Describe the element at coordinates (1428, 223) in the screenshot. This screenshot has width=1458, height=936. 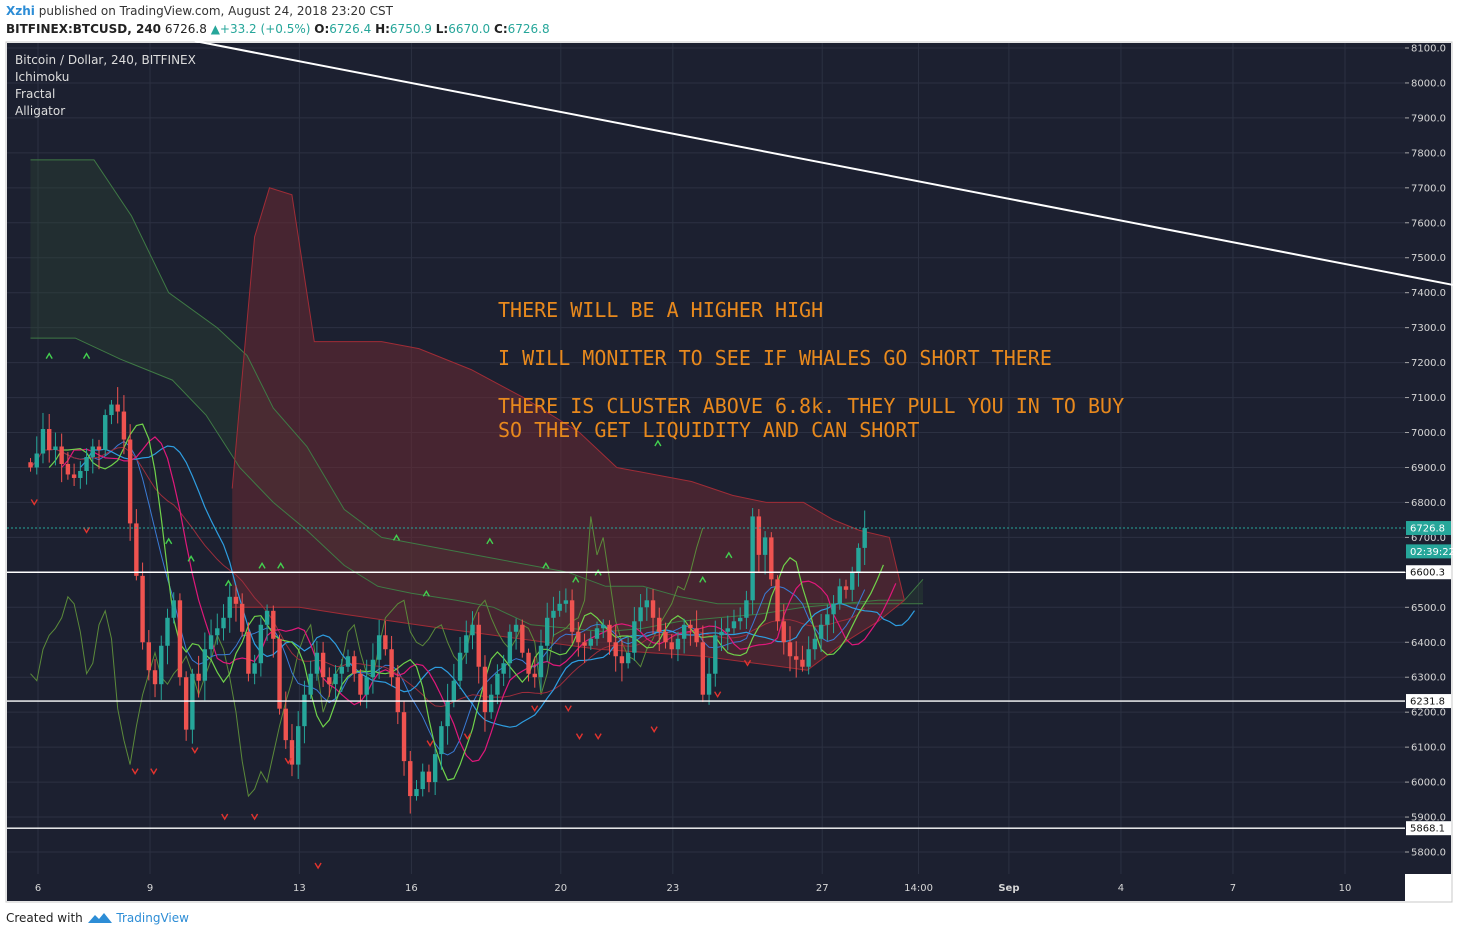
I see `y-tick-label: 7600.0` at that location.